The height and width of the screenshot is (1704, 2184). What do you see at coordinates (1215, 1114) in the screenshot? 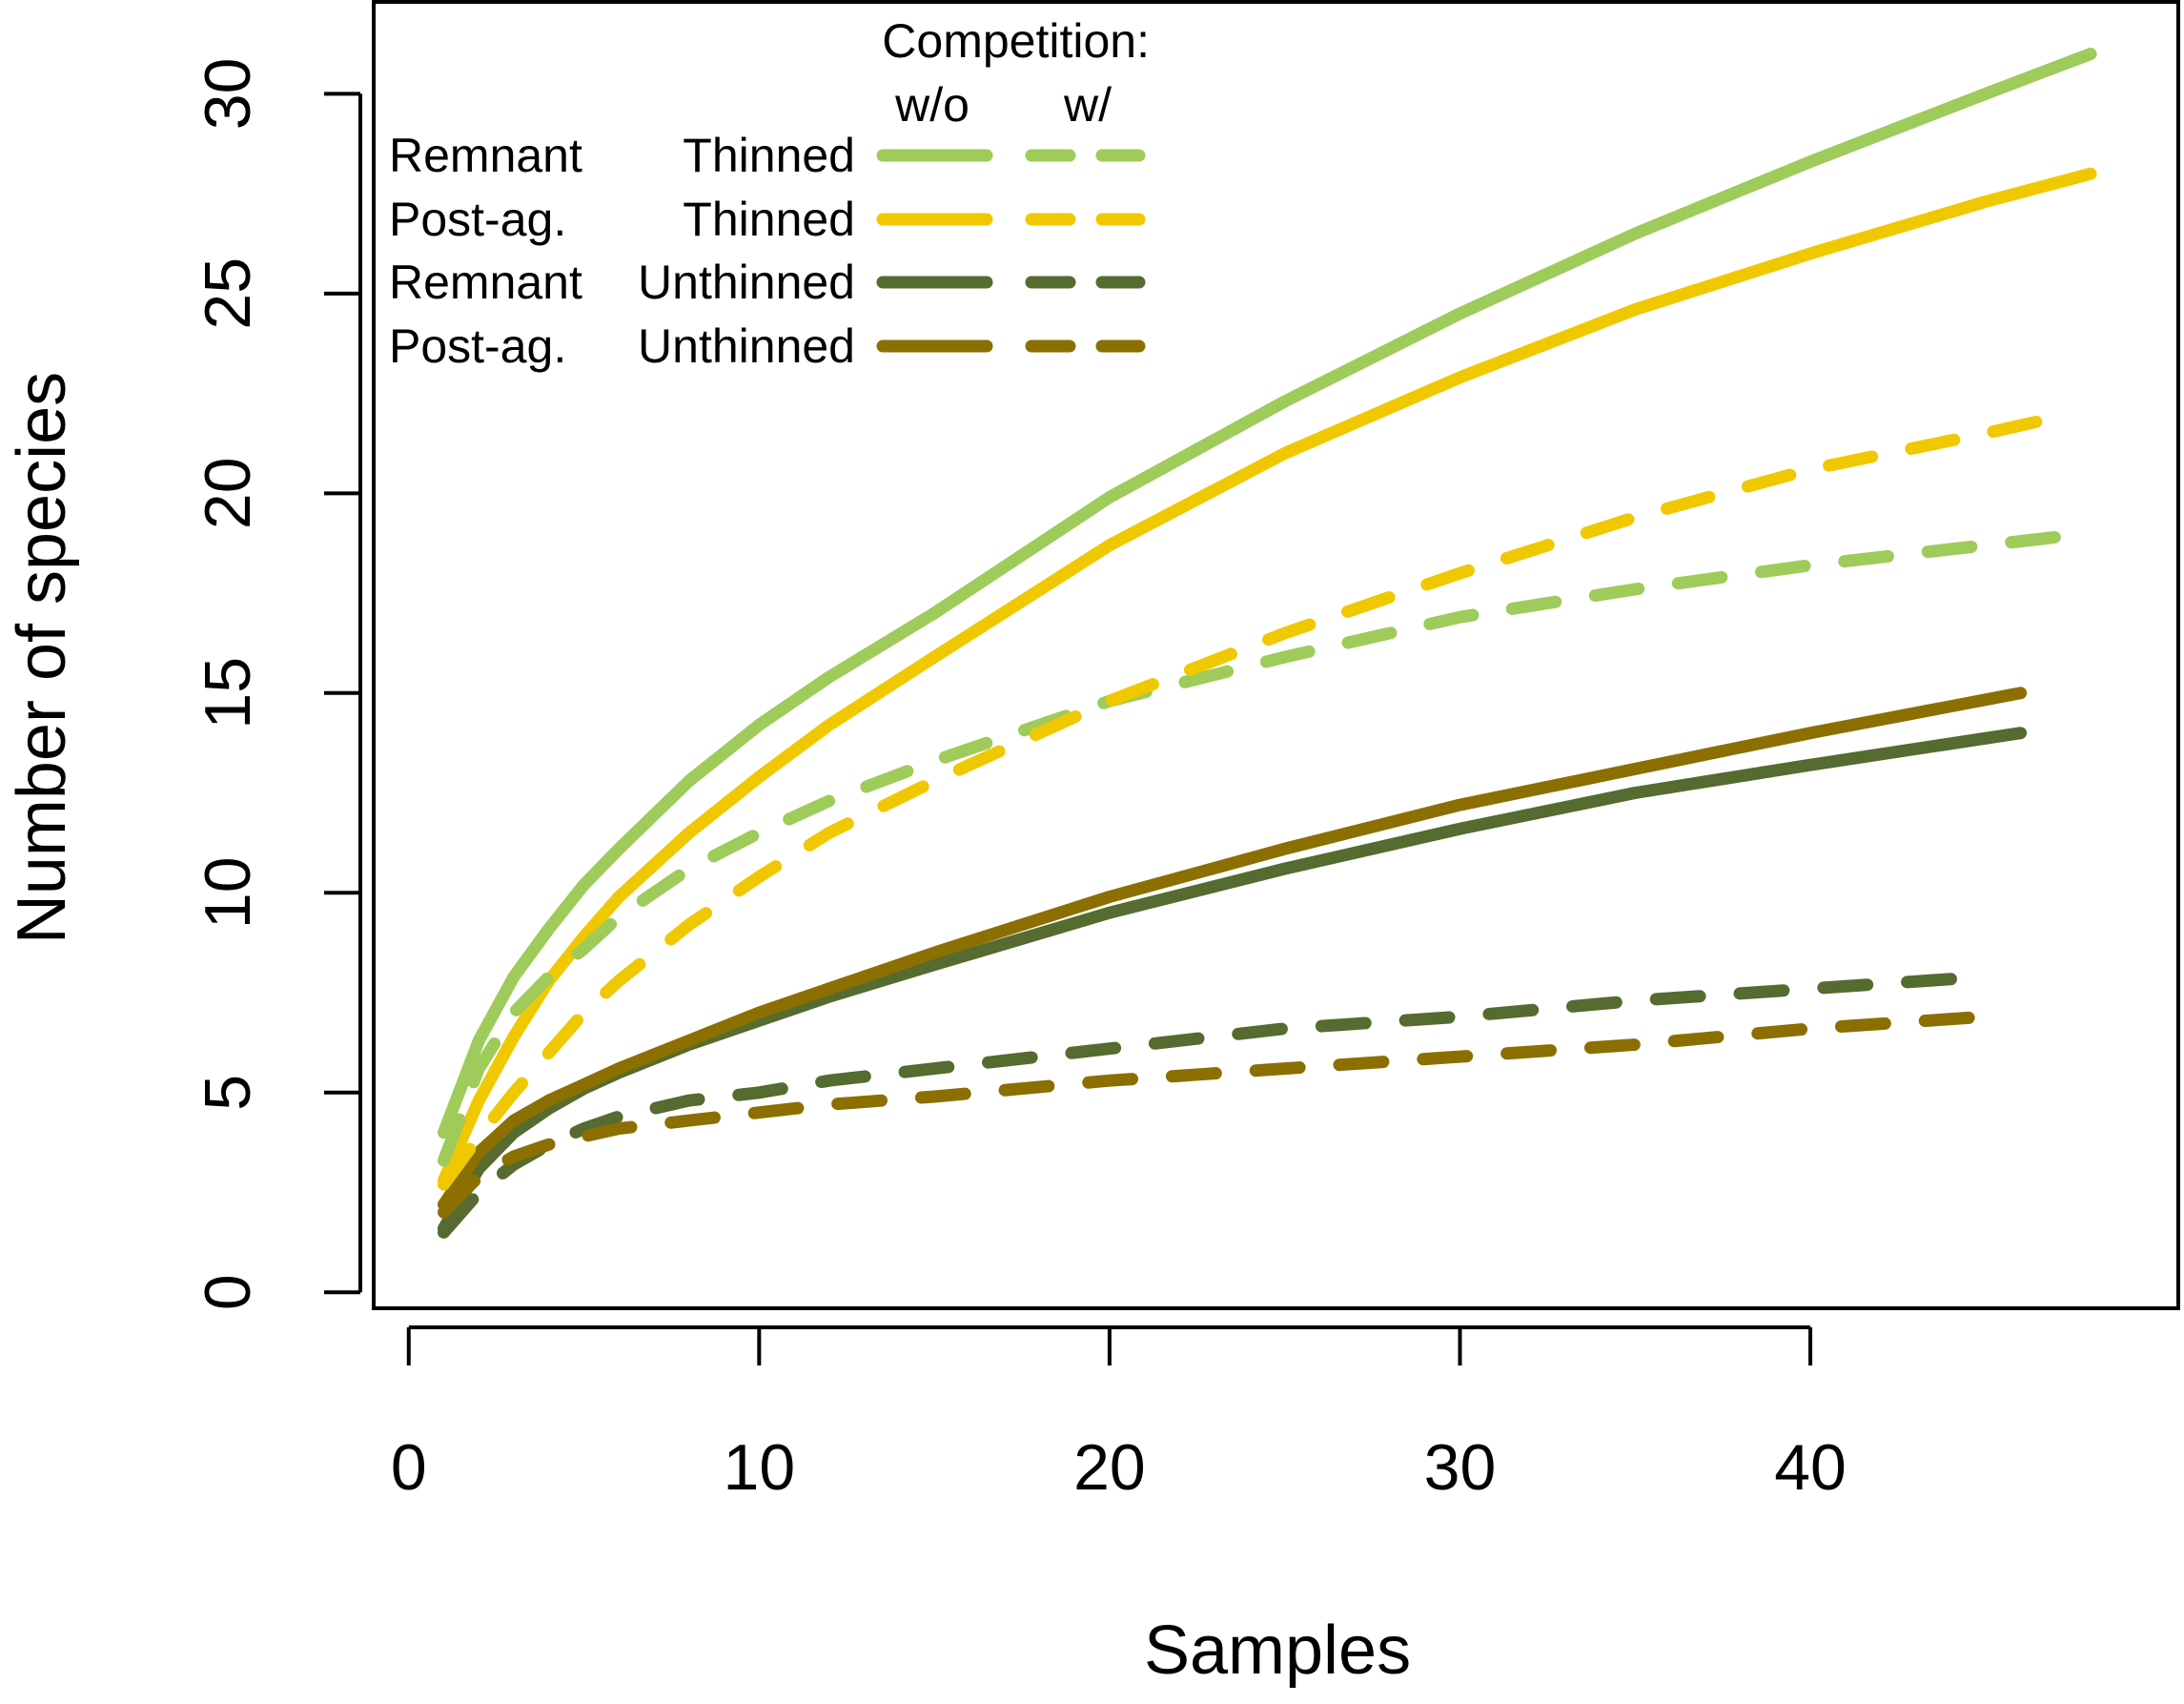
I see `series-line-post-ag-unthinned-with` at bounding box center [1215, 1114].